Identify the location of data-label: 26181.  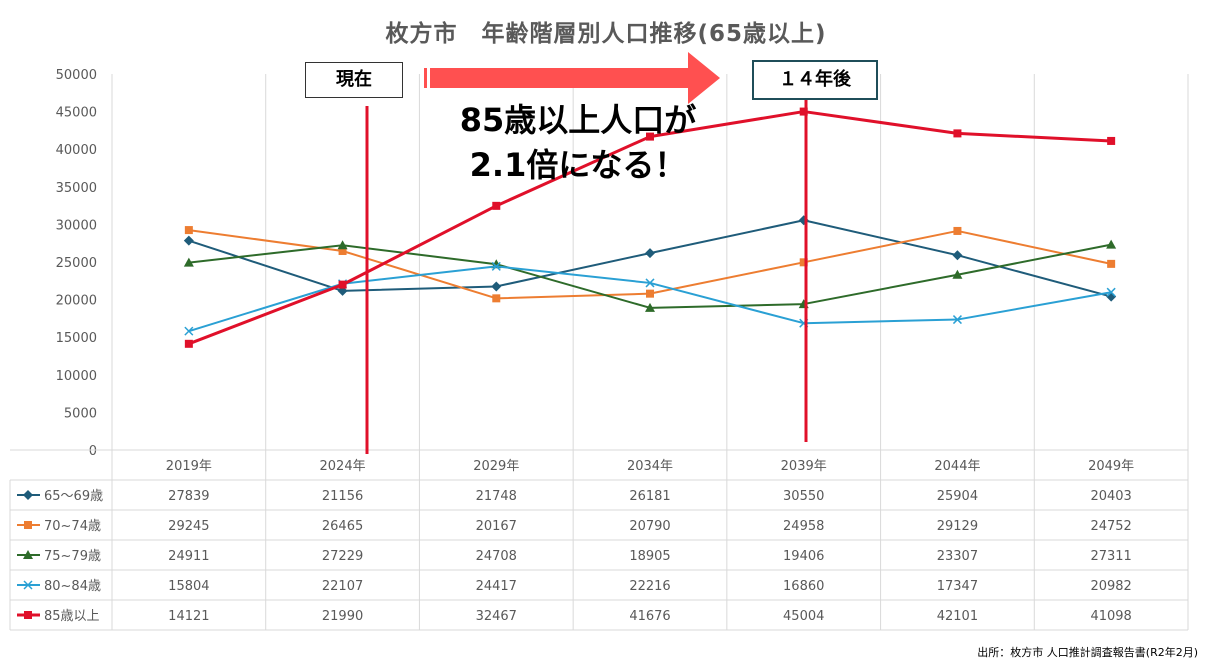
(649, 496).